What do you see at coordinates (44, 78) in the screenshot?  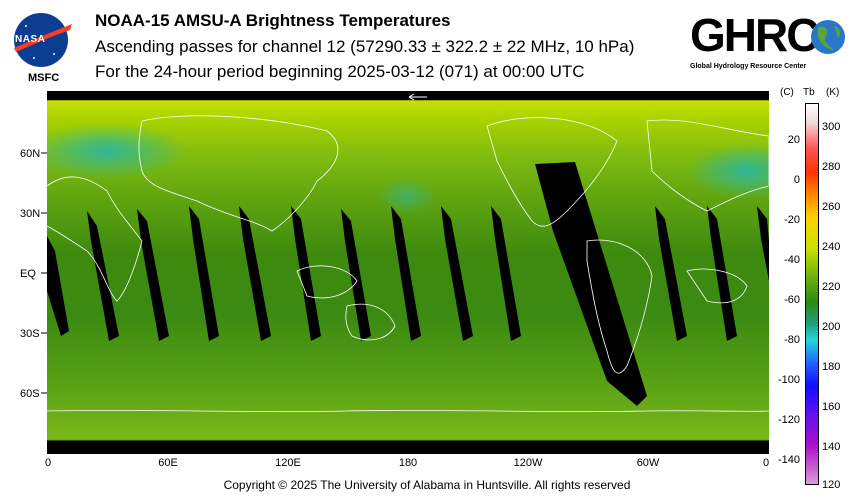 I see `msfc-label: MSFC` at bounding box center [44, 78].